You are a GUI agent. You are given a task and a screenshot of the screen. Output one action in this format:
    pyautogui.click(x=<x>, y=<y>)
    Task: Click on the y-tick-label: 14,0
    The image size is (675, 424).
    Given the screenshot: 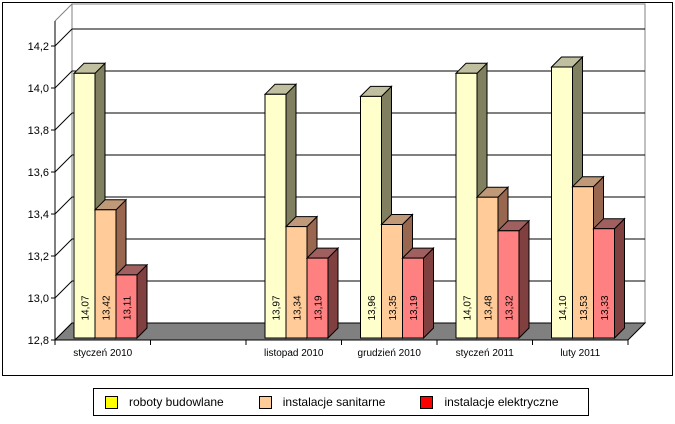 What is the action you would take?
    pyautogui.click(x=38, y=89)
    